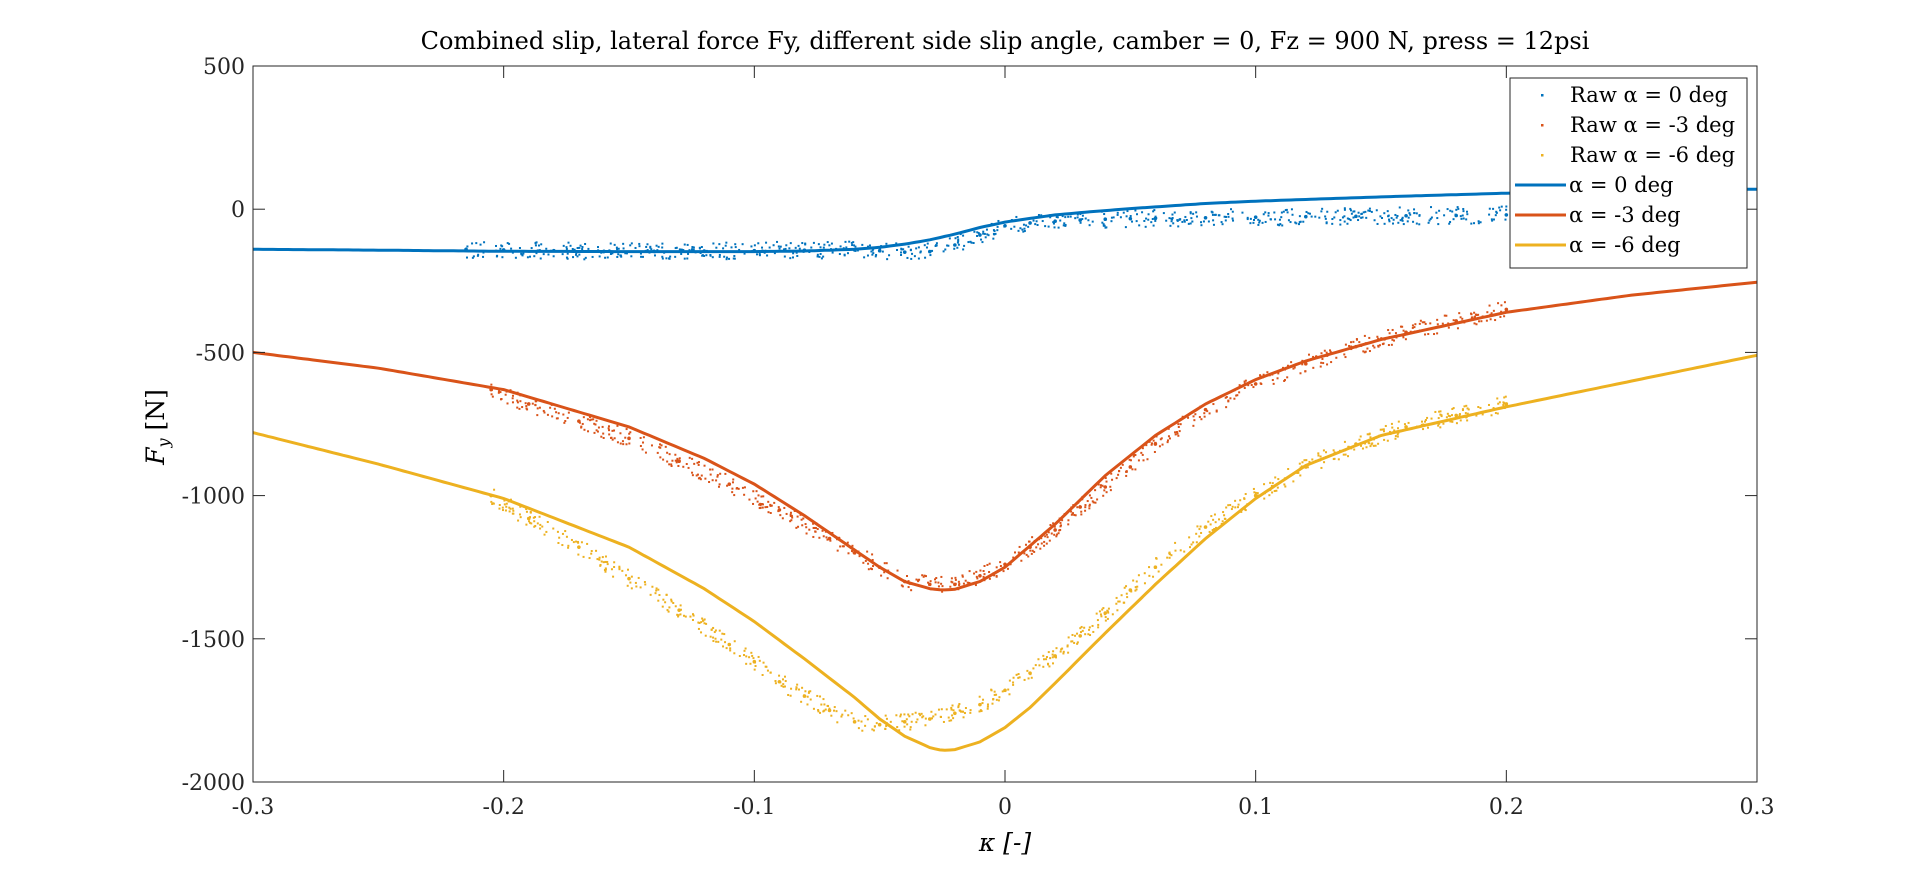 The height and width of the screenshot is (869, 1920). What do you see at coordinates (157, 427) in the screenshot?
I see `y-axis-label: Fy [N]` at bounding box center [157, 427].